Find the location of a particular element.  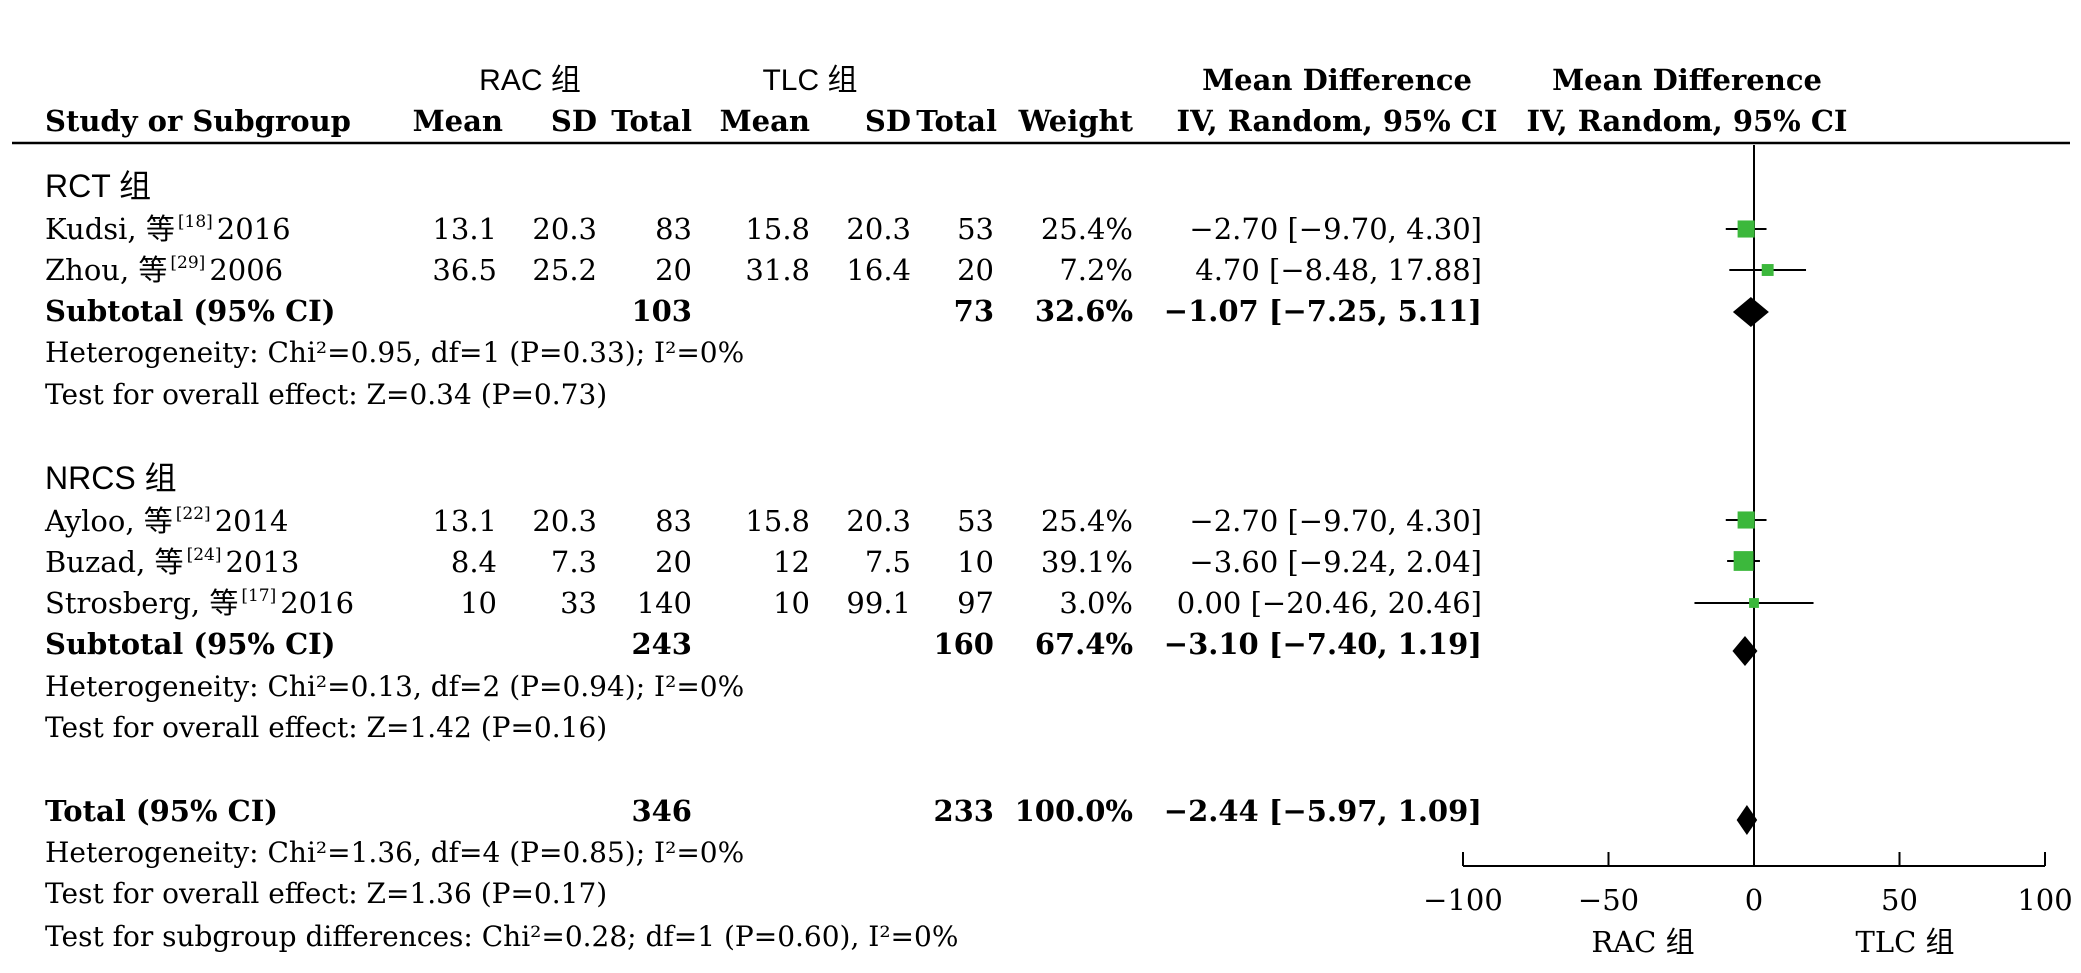

svg-text:Buzad, 等[24]2013: Buzad, 等 [24] 2013 is located at coordinates (172, 562).